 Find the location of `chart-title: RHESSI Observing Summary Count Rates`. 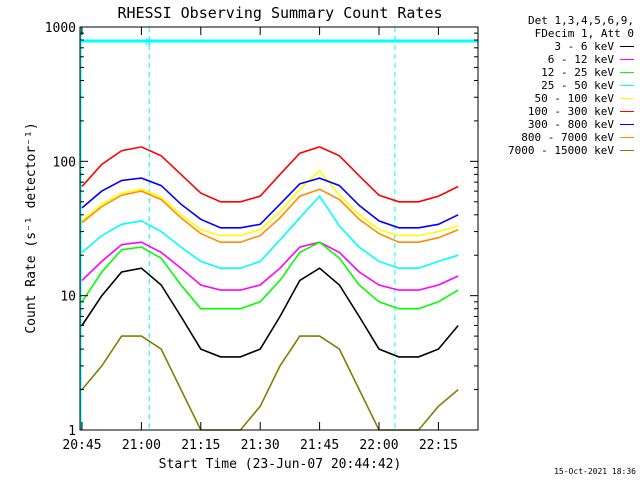

chart-title: RHESSI Observing Summary Count Rates is located at coordinates (279, 13).